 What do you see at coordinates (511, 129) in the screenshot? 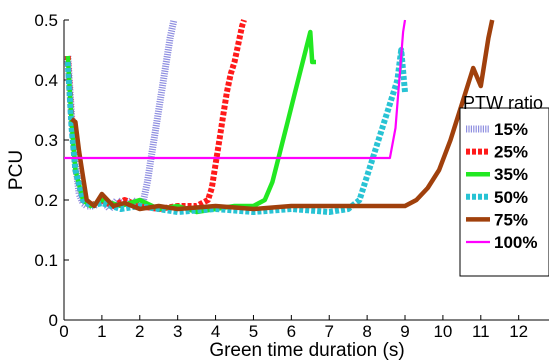
I see `legend-entry-label: 15%` at bounding box center [511, 129].